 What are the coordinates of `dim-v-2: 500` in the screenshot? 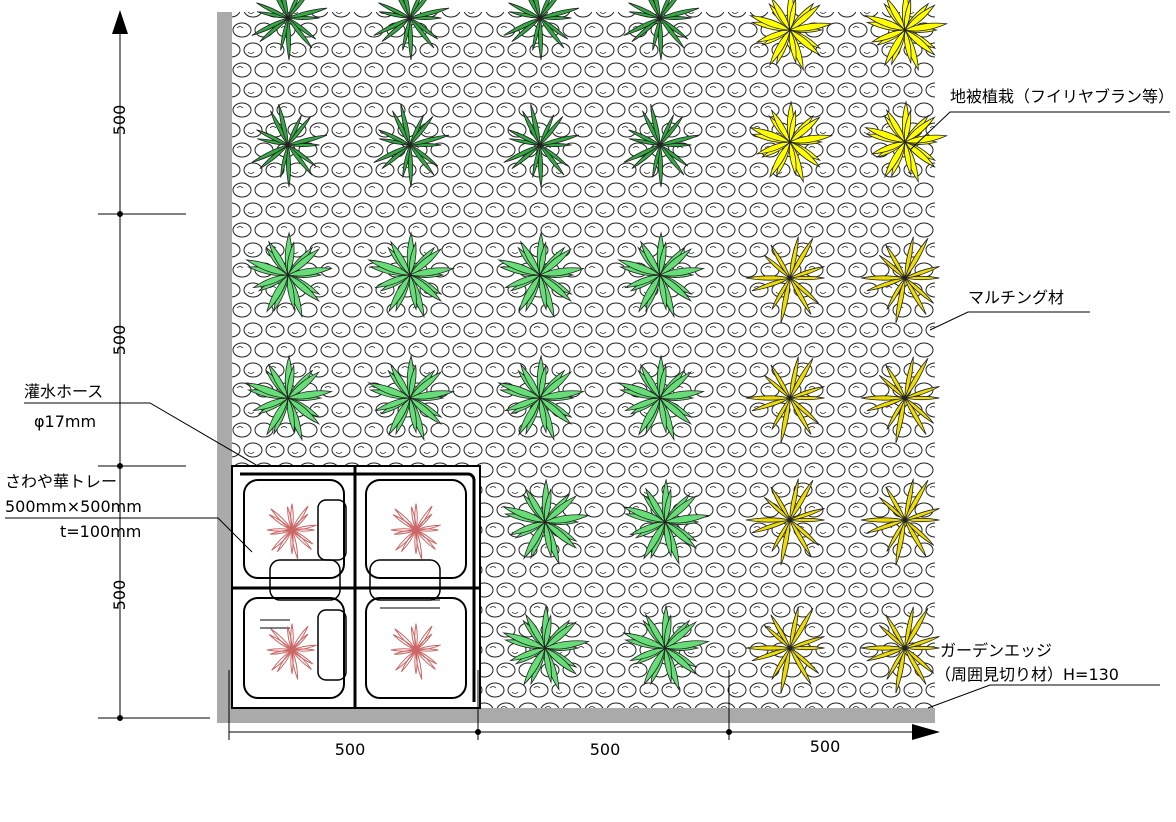 It's located at (119, 340).